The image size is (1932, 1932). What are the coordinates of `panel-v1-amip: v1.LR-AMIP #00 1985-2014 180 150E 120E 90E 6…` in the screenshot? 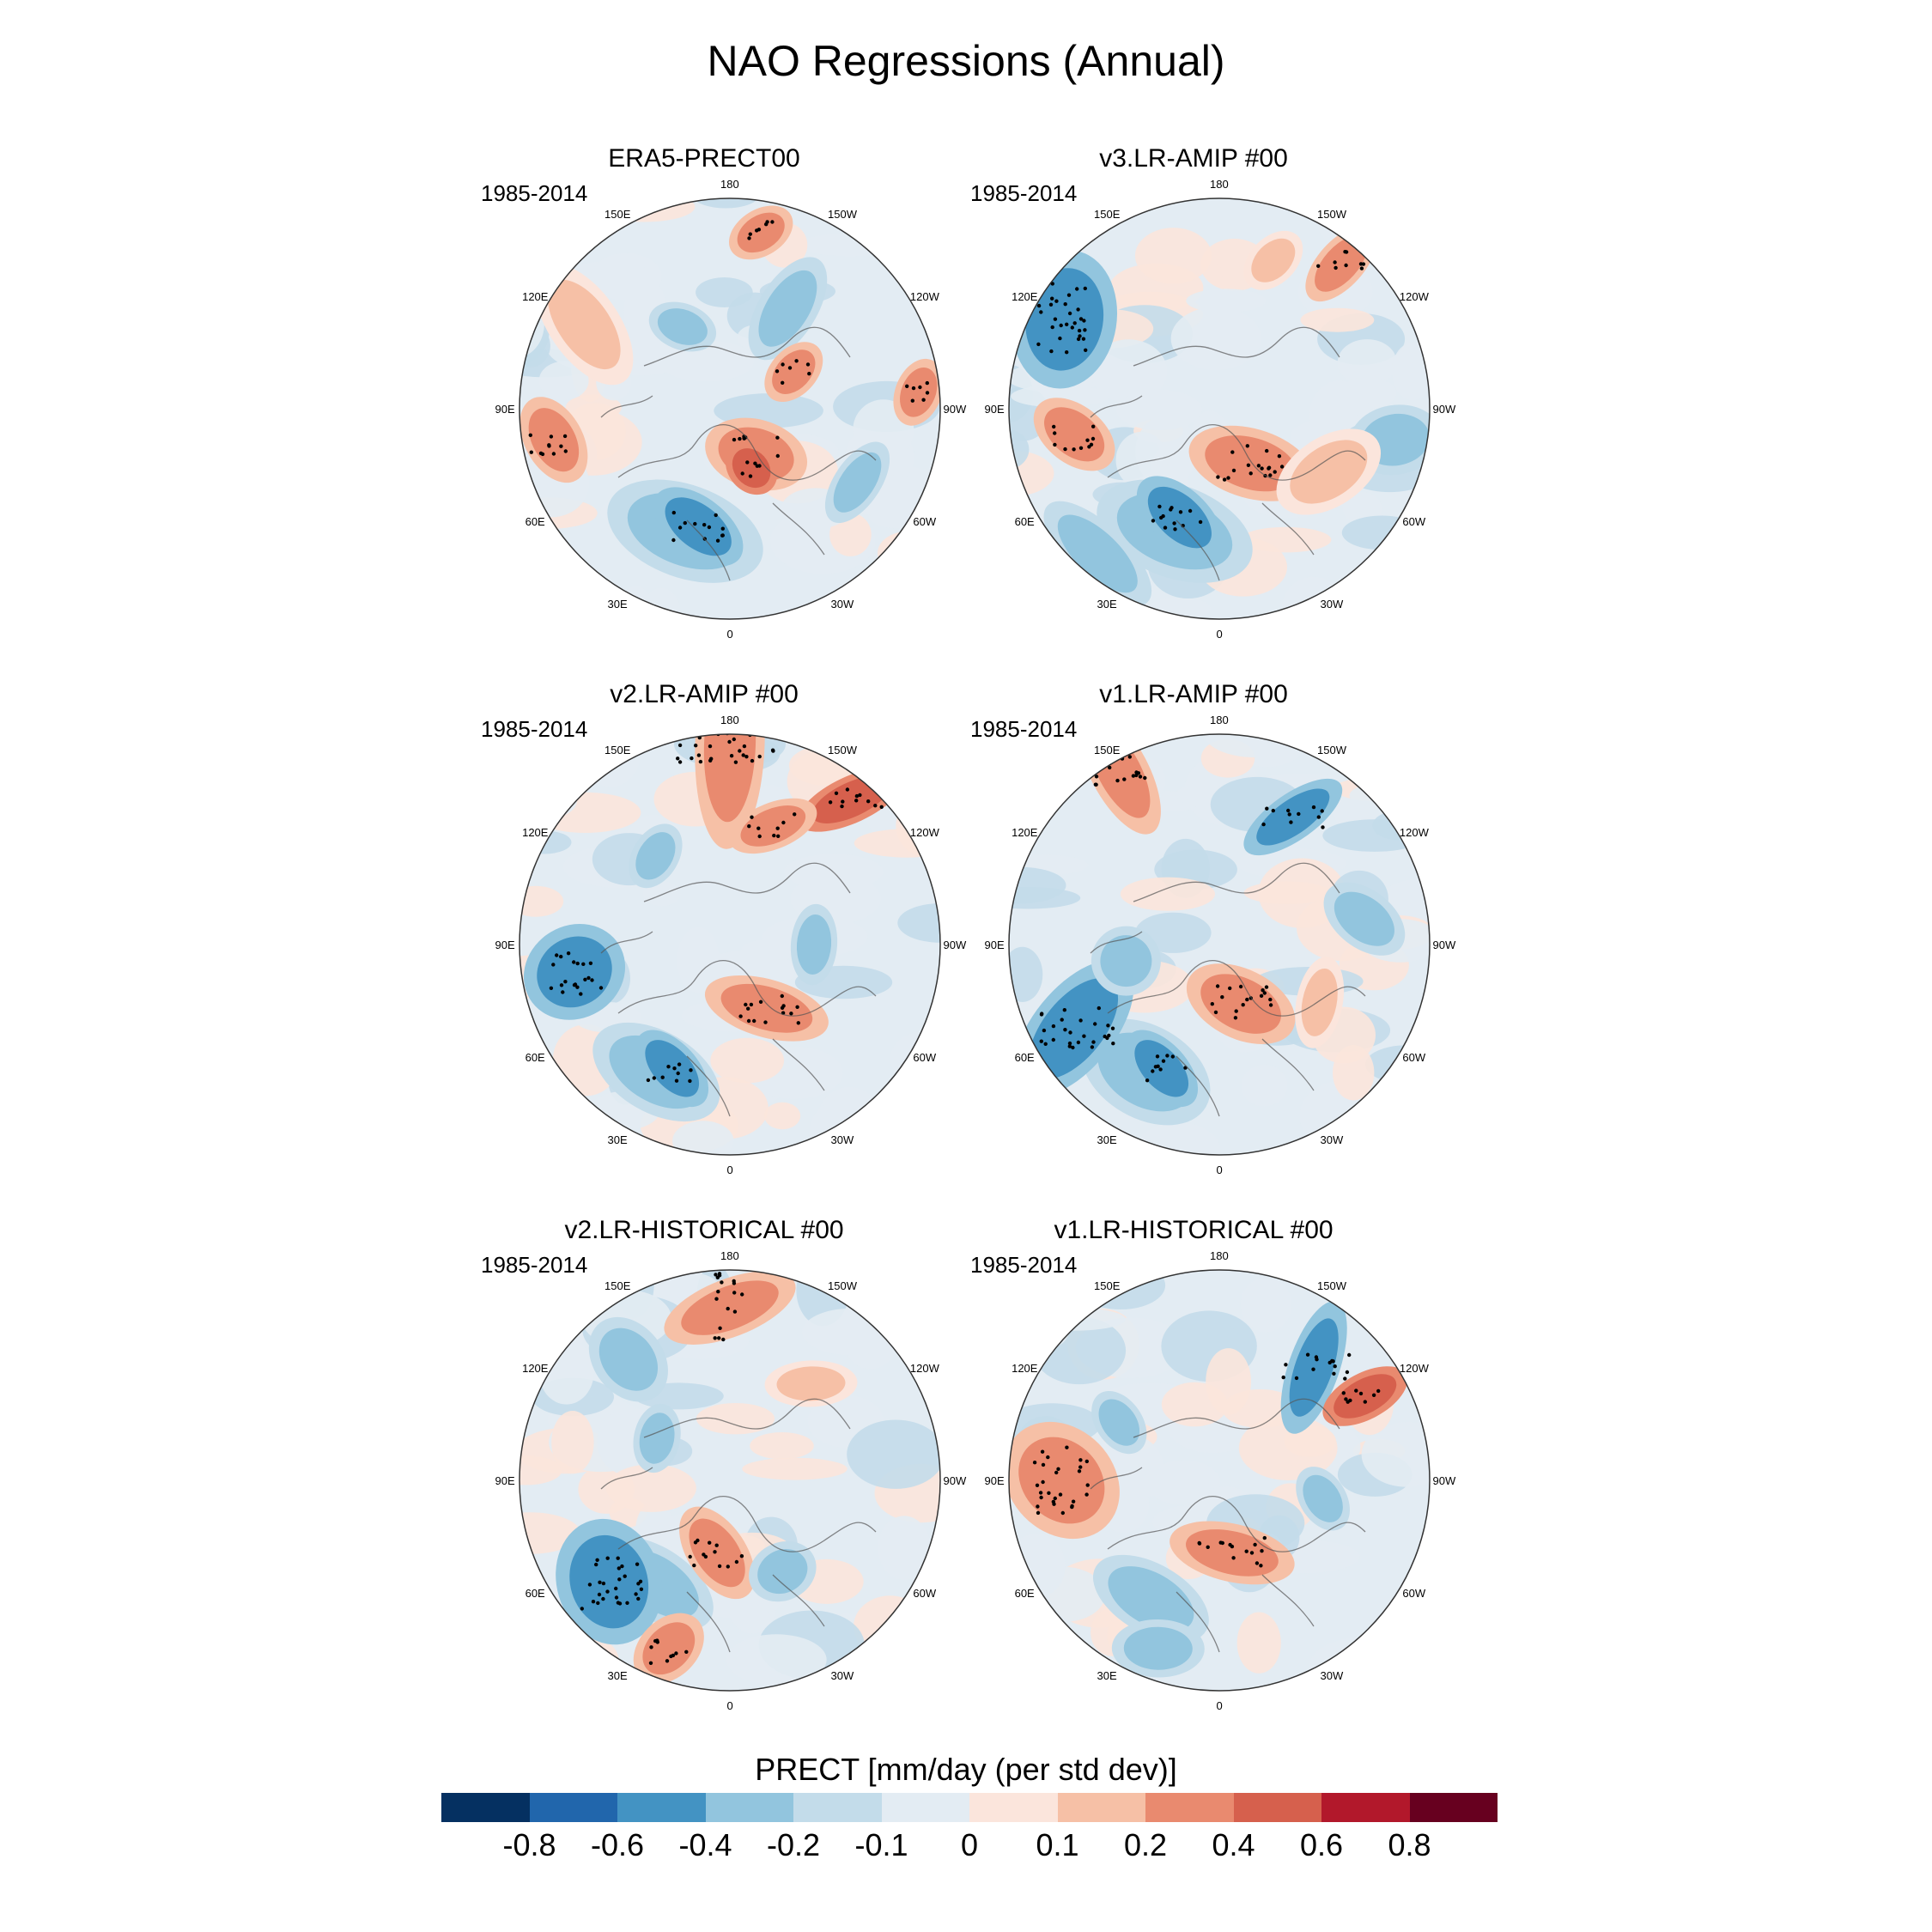 It's located at (1193, 928).